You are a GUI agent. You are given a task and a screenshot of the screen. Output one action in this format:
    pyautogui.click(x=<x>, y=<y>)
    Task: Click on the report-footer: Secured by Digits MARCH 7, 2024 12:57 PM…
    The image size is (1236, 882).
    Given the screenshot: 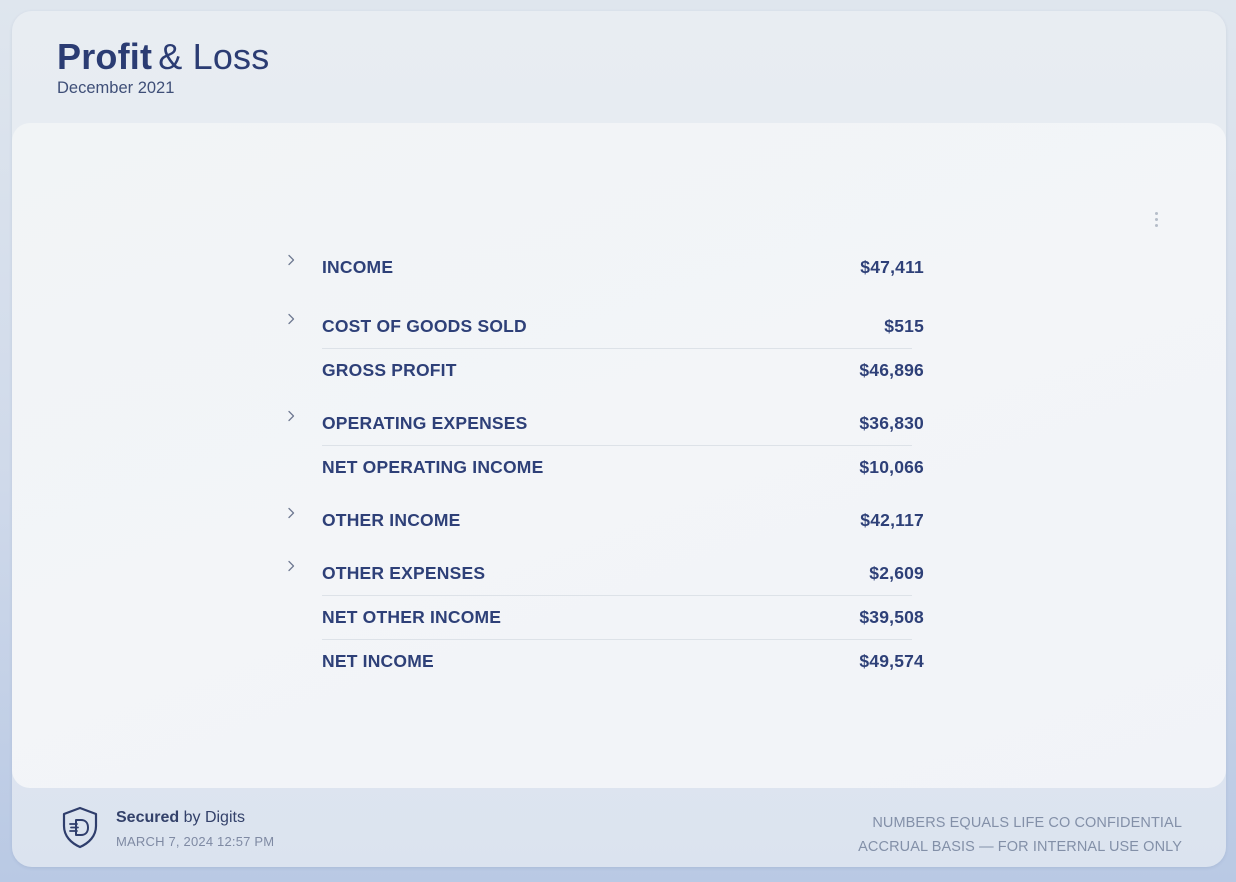 What is the action you would take?
    pyautogui.click(x=619, y=827)
    